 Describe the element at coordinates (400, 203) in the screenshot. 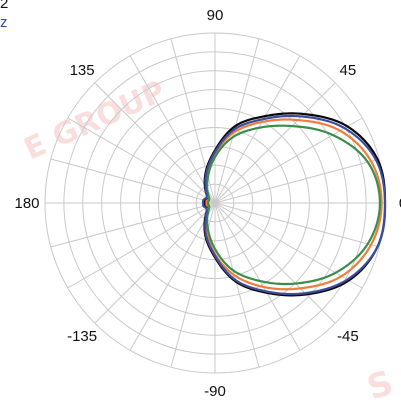

I see `angle-tick-label: 0` at that location.